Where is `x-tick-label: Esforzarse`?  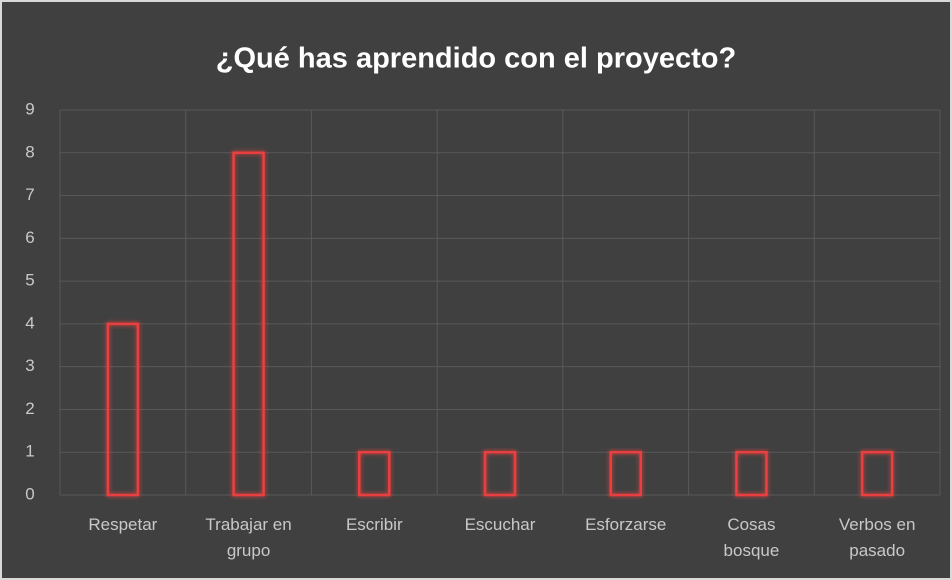 x-tick-label: Esforzarse is located at coordinates (626, 524).